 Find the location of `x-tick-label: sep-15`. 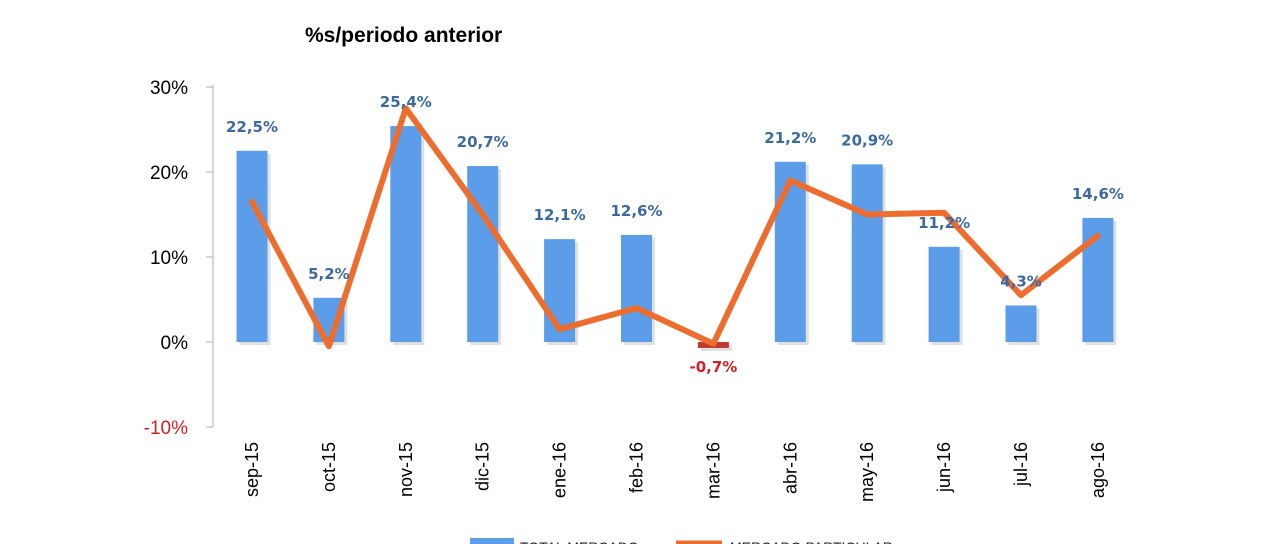

x-tick-label: sep-15 is located at coordinates (252, 469).